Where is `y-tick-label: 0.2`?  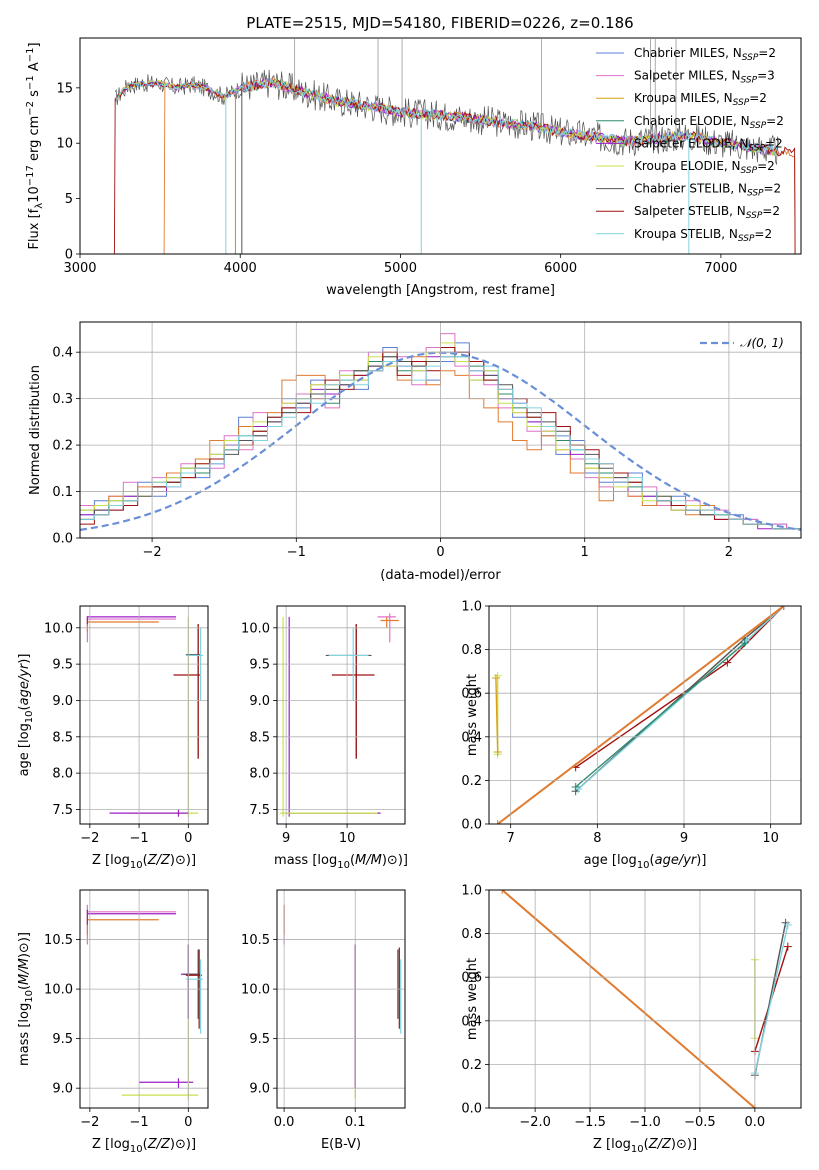 y-tick-label: 0.2 is located at coordinates (471, 1065).